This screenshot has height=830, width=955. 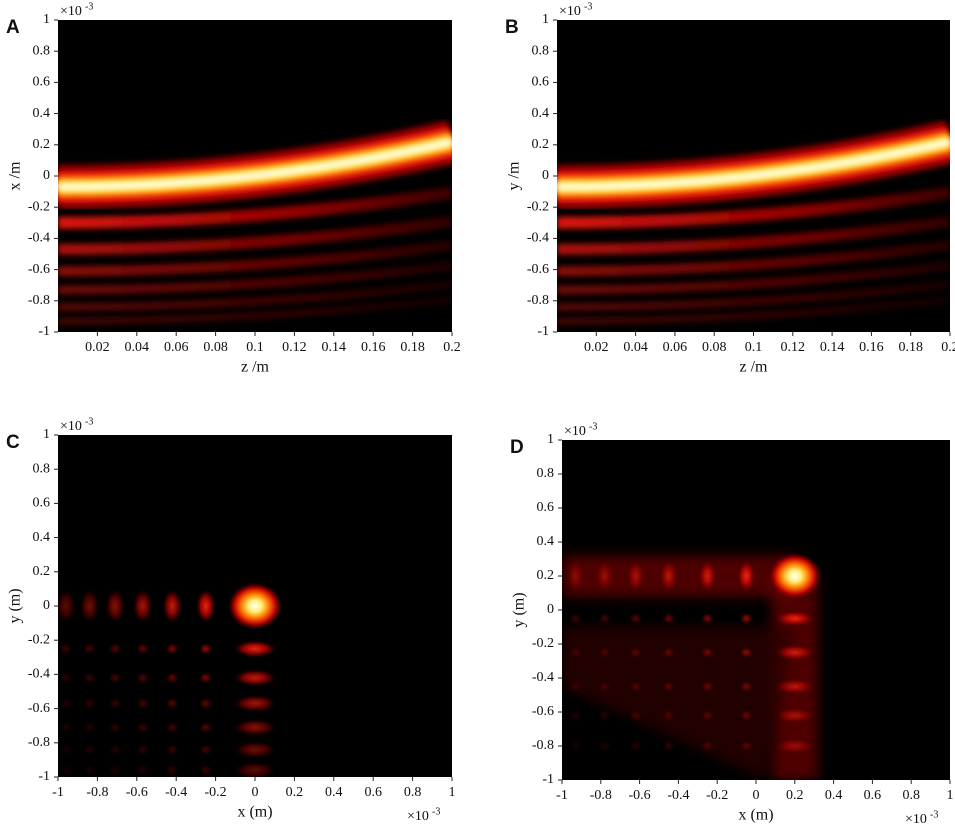 I want to click on y-tick-label: -0.6, so click(x=39, y=269).